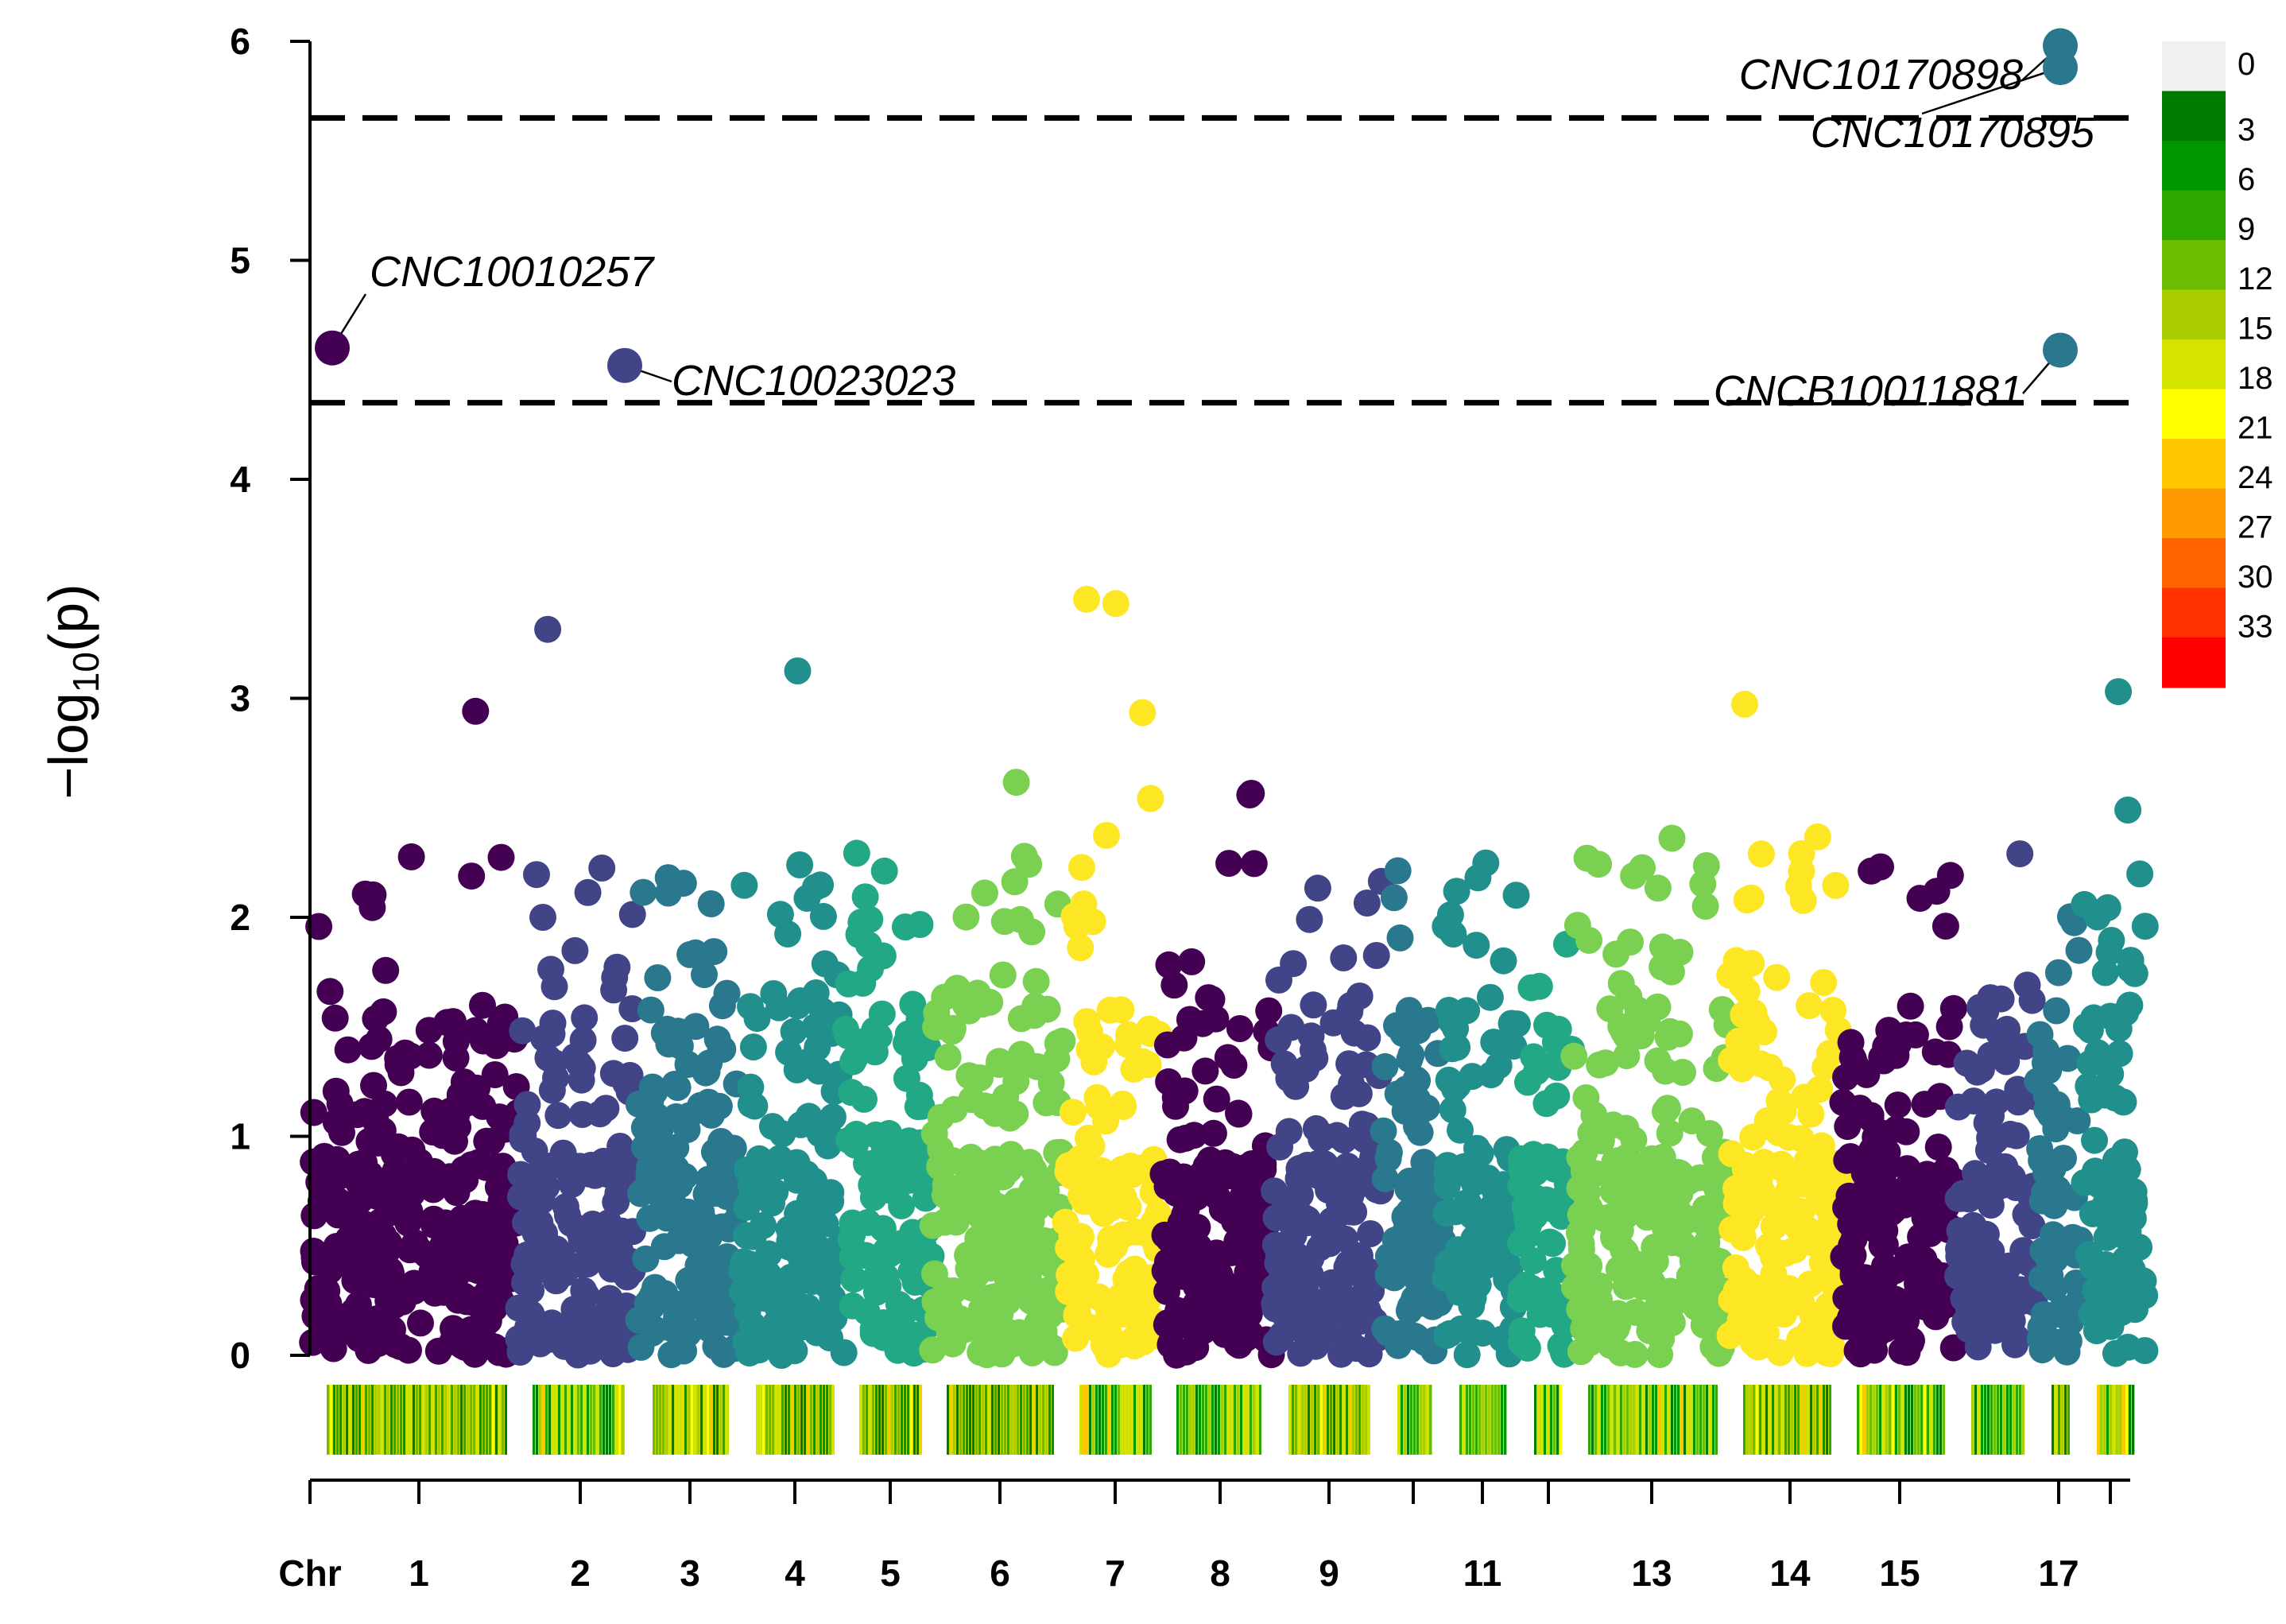 Image resolution: width=2286 pixels, height=1624 pixels. Describe the element at coordinates (2255, 378) in the screenshot. I see `legend-label: 18` at that location.